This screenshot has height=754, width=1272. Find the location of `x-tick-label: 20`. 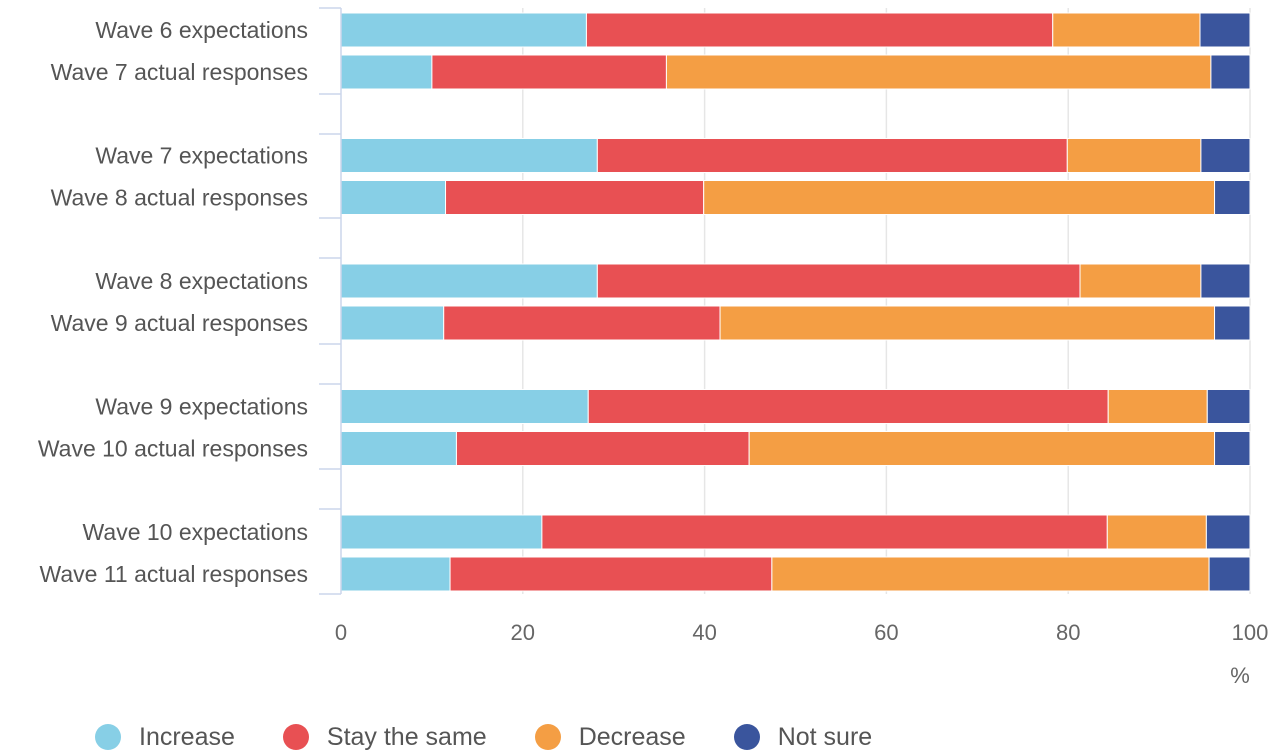

x-tick-label: 20 is located at coordinates (523, 632).